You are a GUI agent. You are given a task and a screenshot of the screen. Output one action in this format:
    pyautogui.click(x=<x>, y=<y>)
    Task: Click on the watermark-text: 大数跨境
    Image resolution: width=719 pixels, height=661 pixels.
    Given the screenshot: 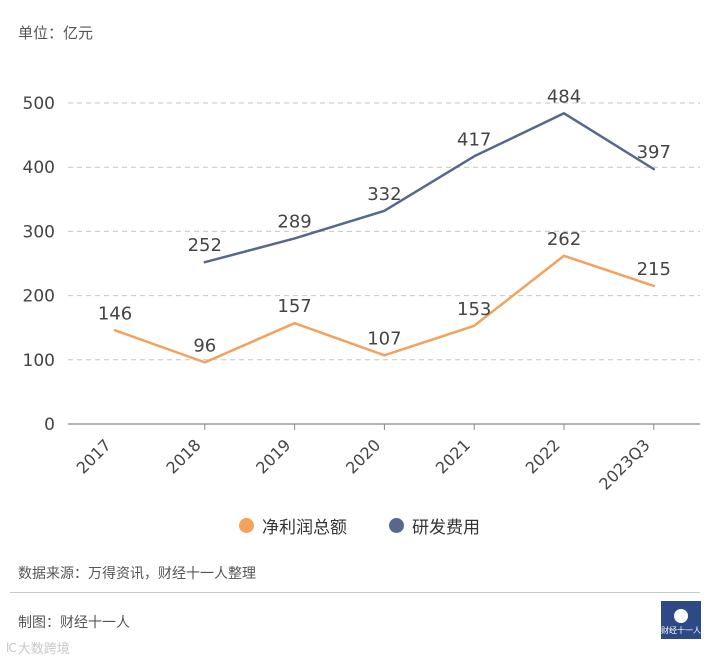 What is the action you would take?
    pyautogui.click(x=43, y=649)
    